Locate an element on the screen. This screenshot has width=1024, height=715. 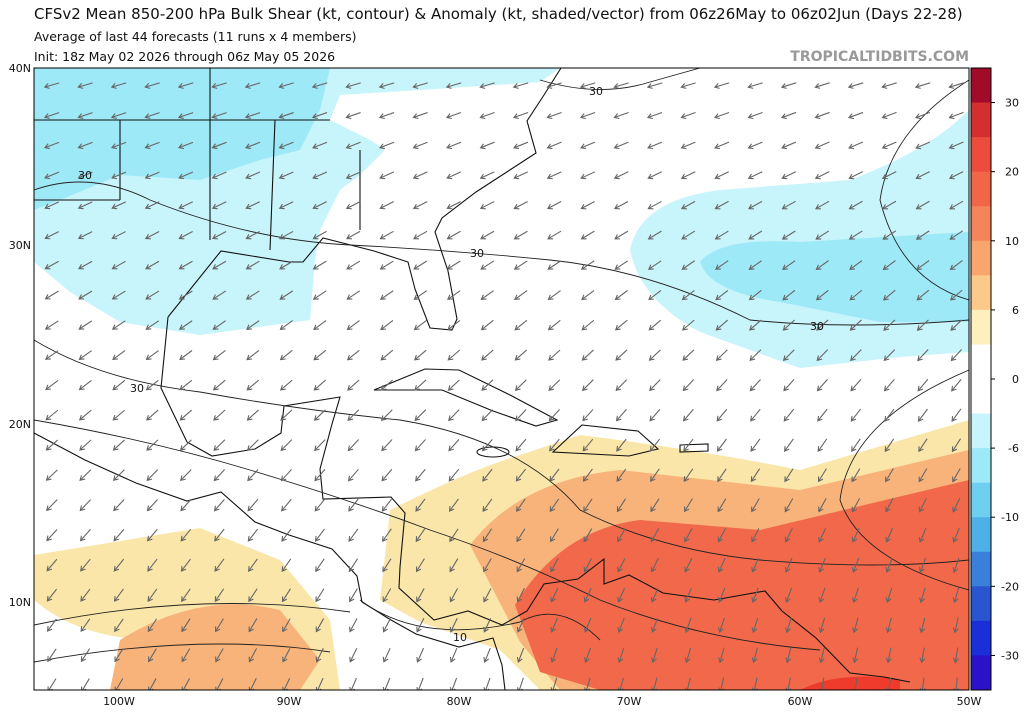
colorbar-label: 6 is located at coordinates (1015, 310).